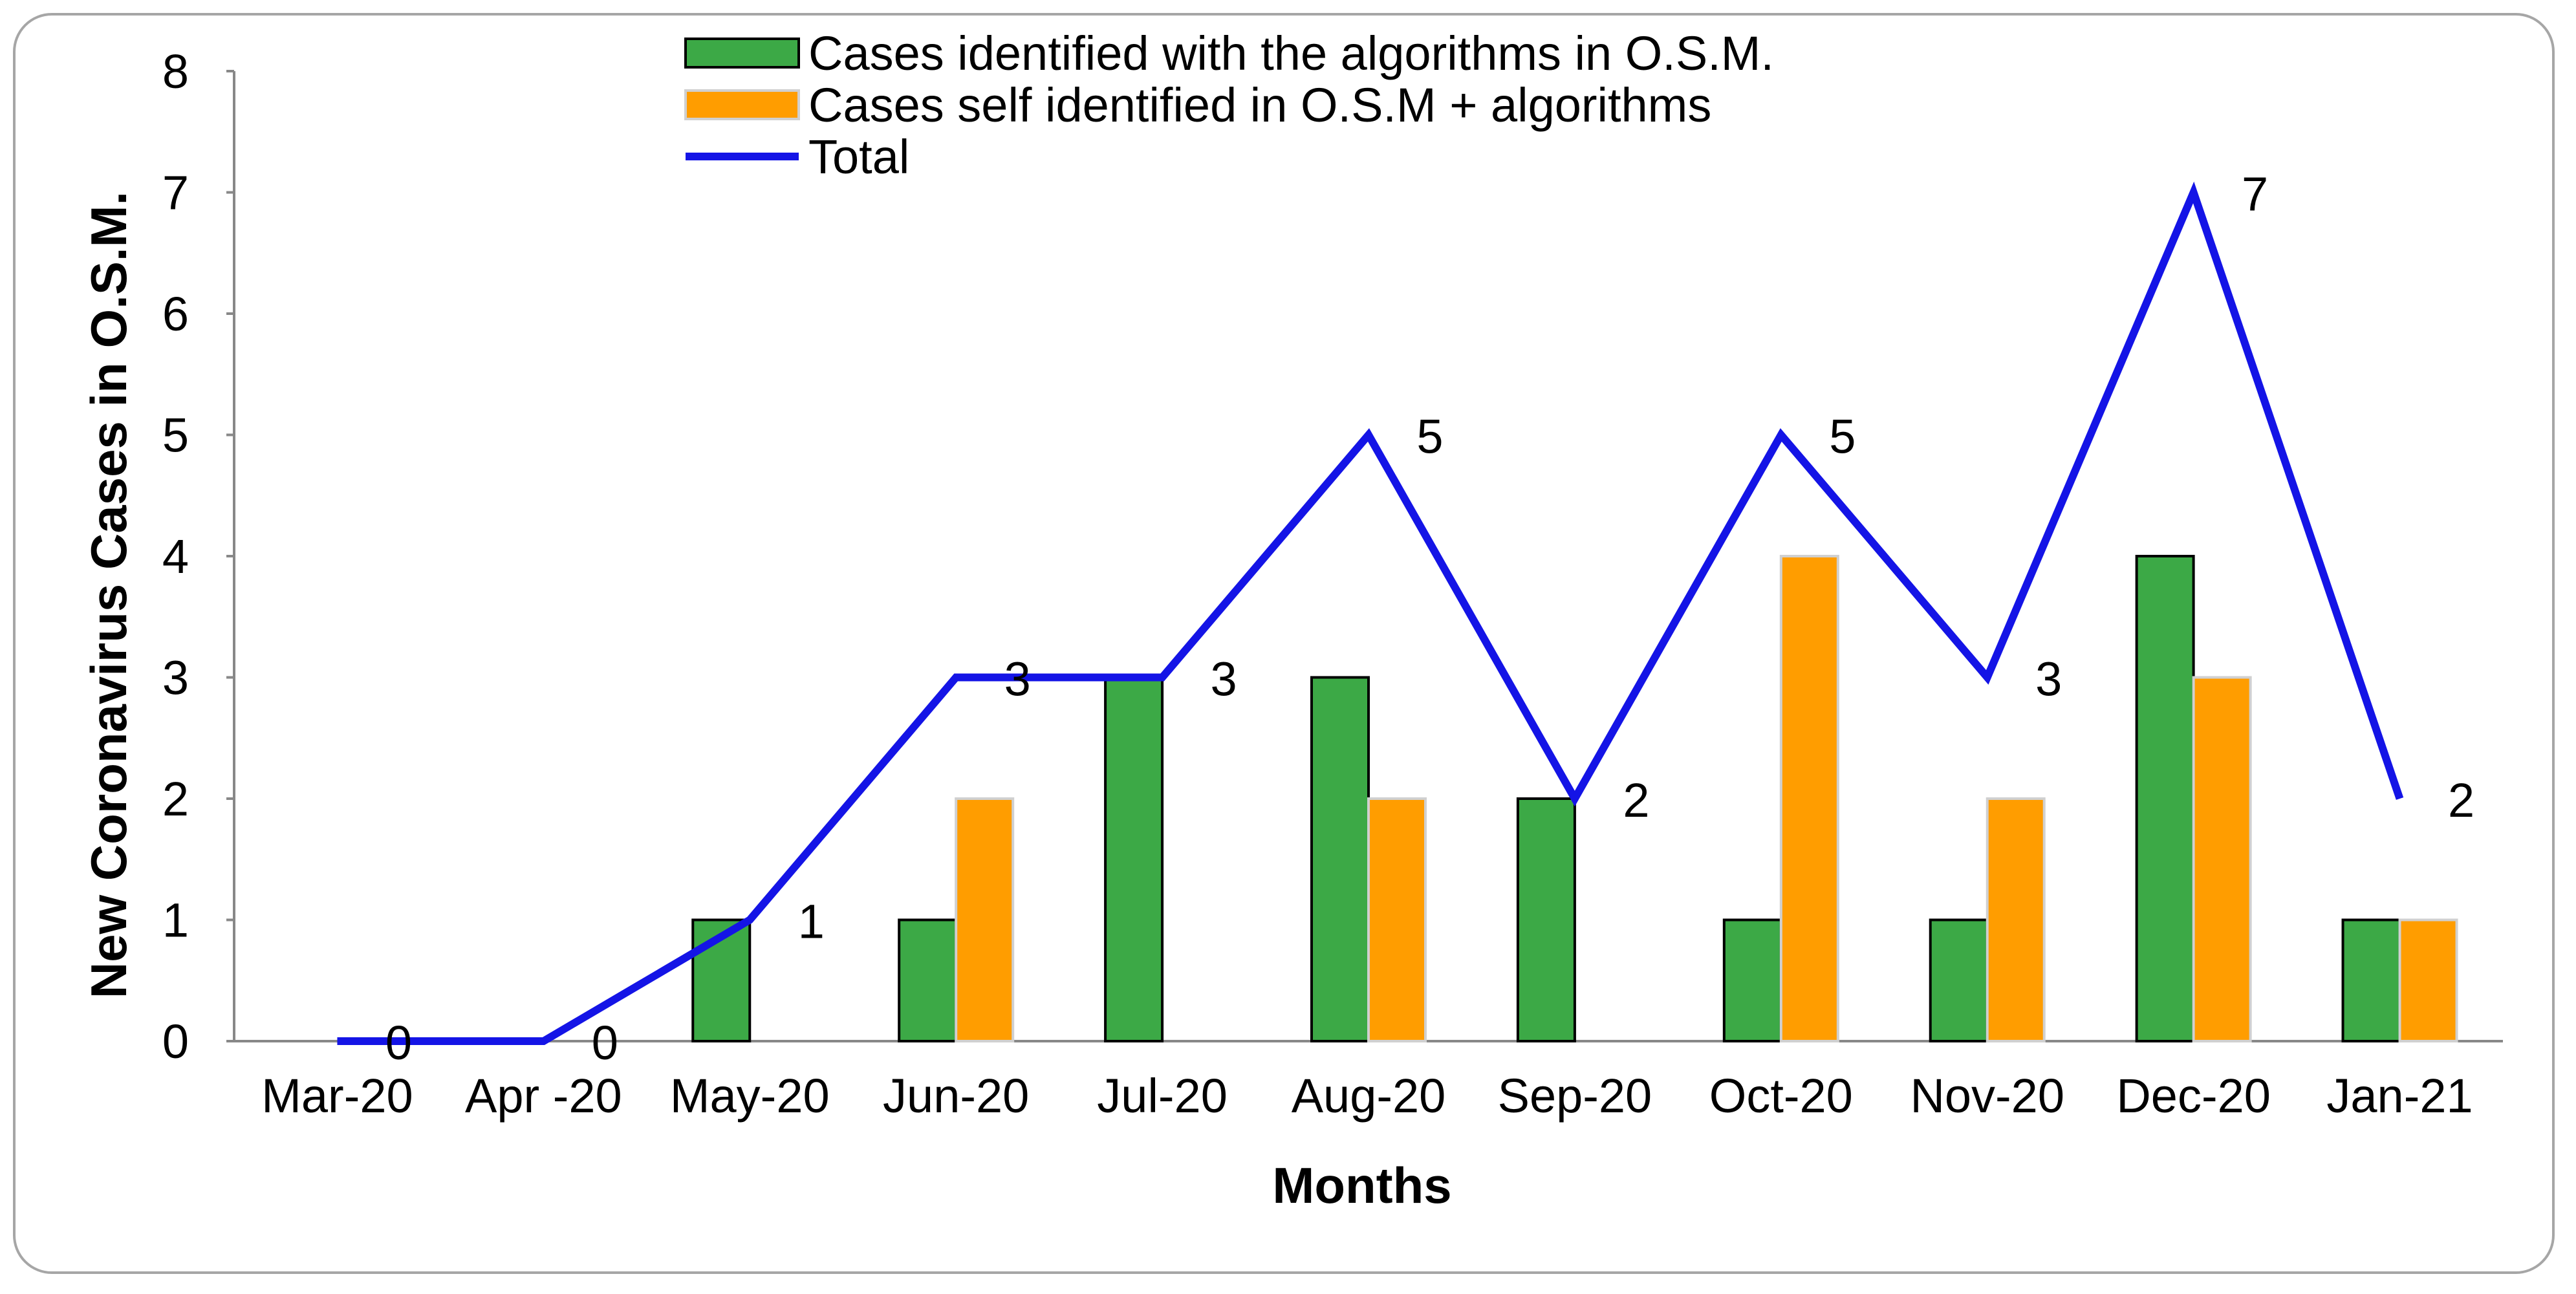 The image size is (2576, 1294). Describe the element at coordinates (2399, 1096) in the screenshot. I see `x-category-label: Jan-21` at that location.